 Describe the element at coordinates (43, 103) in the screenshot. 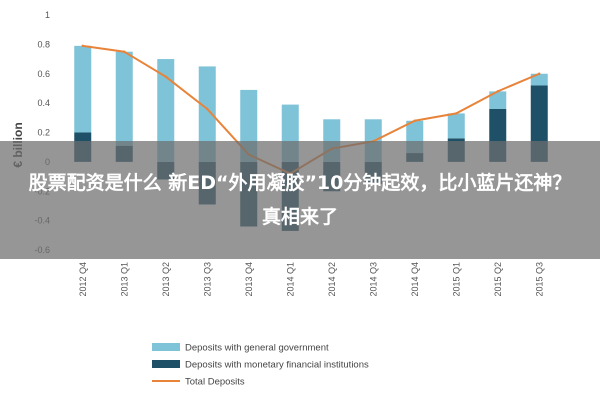

I see `y-tick-label: 0.4` at that location.